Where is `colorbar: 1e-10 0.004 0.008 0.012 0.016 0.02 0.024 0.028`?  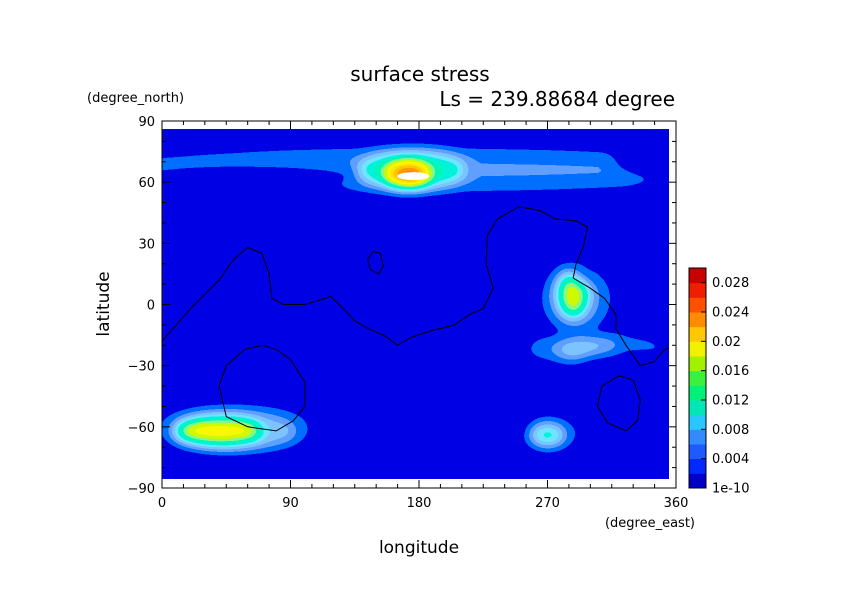 colorbar: 1e-10 0.004 0.008 0.012 0.016 0.02 0.024 0.028 is located at coordinates (719, 382).